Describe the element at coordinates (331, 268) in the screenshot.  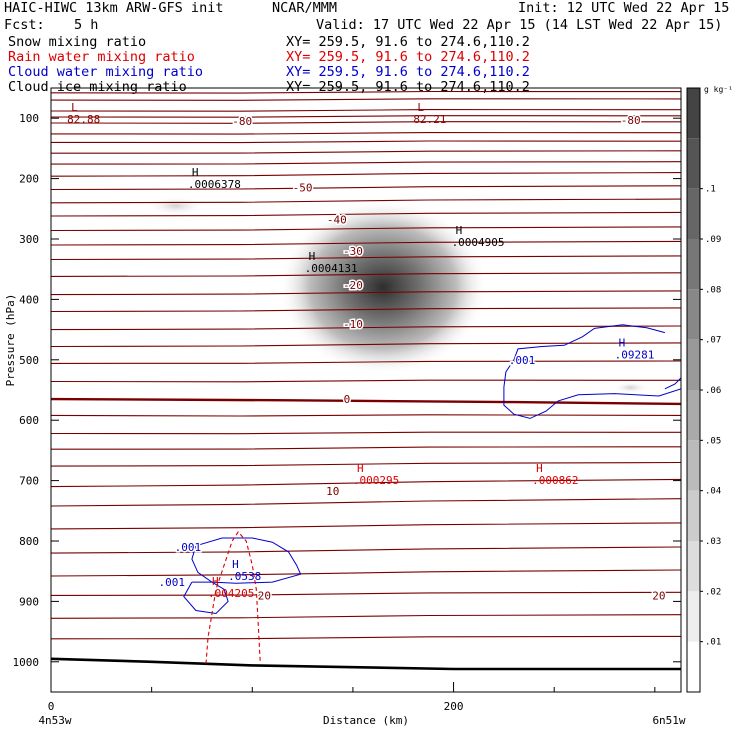
I see `extremum-value: .0004131` at that location.